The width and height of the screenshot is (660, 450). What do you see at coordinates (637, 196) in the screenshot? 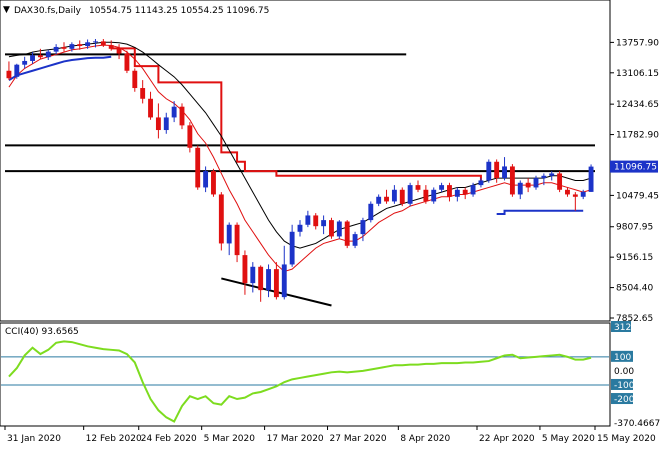
I see `price-tick-label: 10479.45` at bounding box center [637, 196].